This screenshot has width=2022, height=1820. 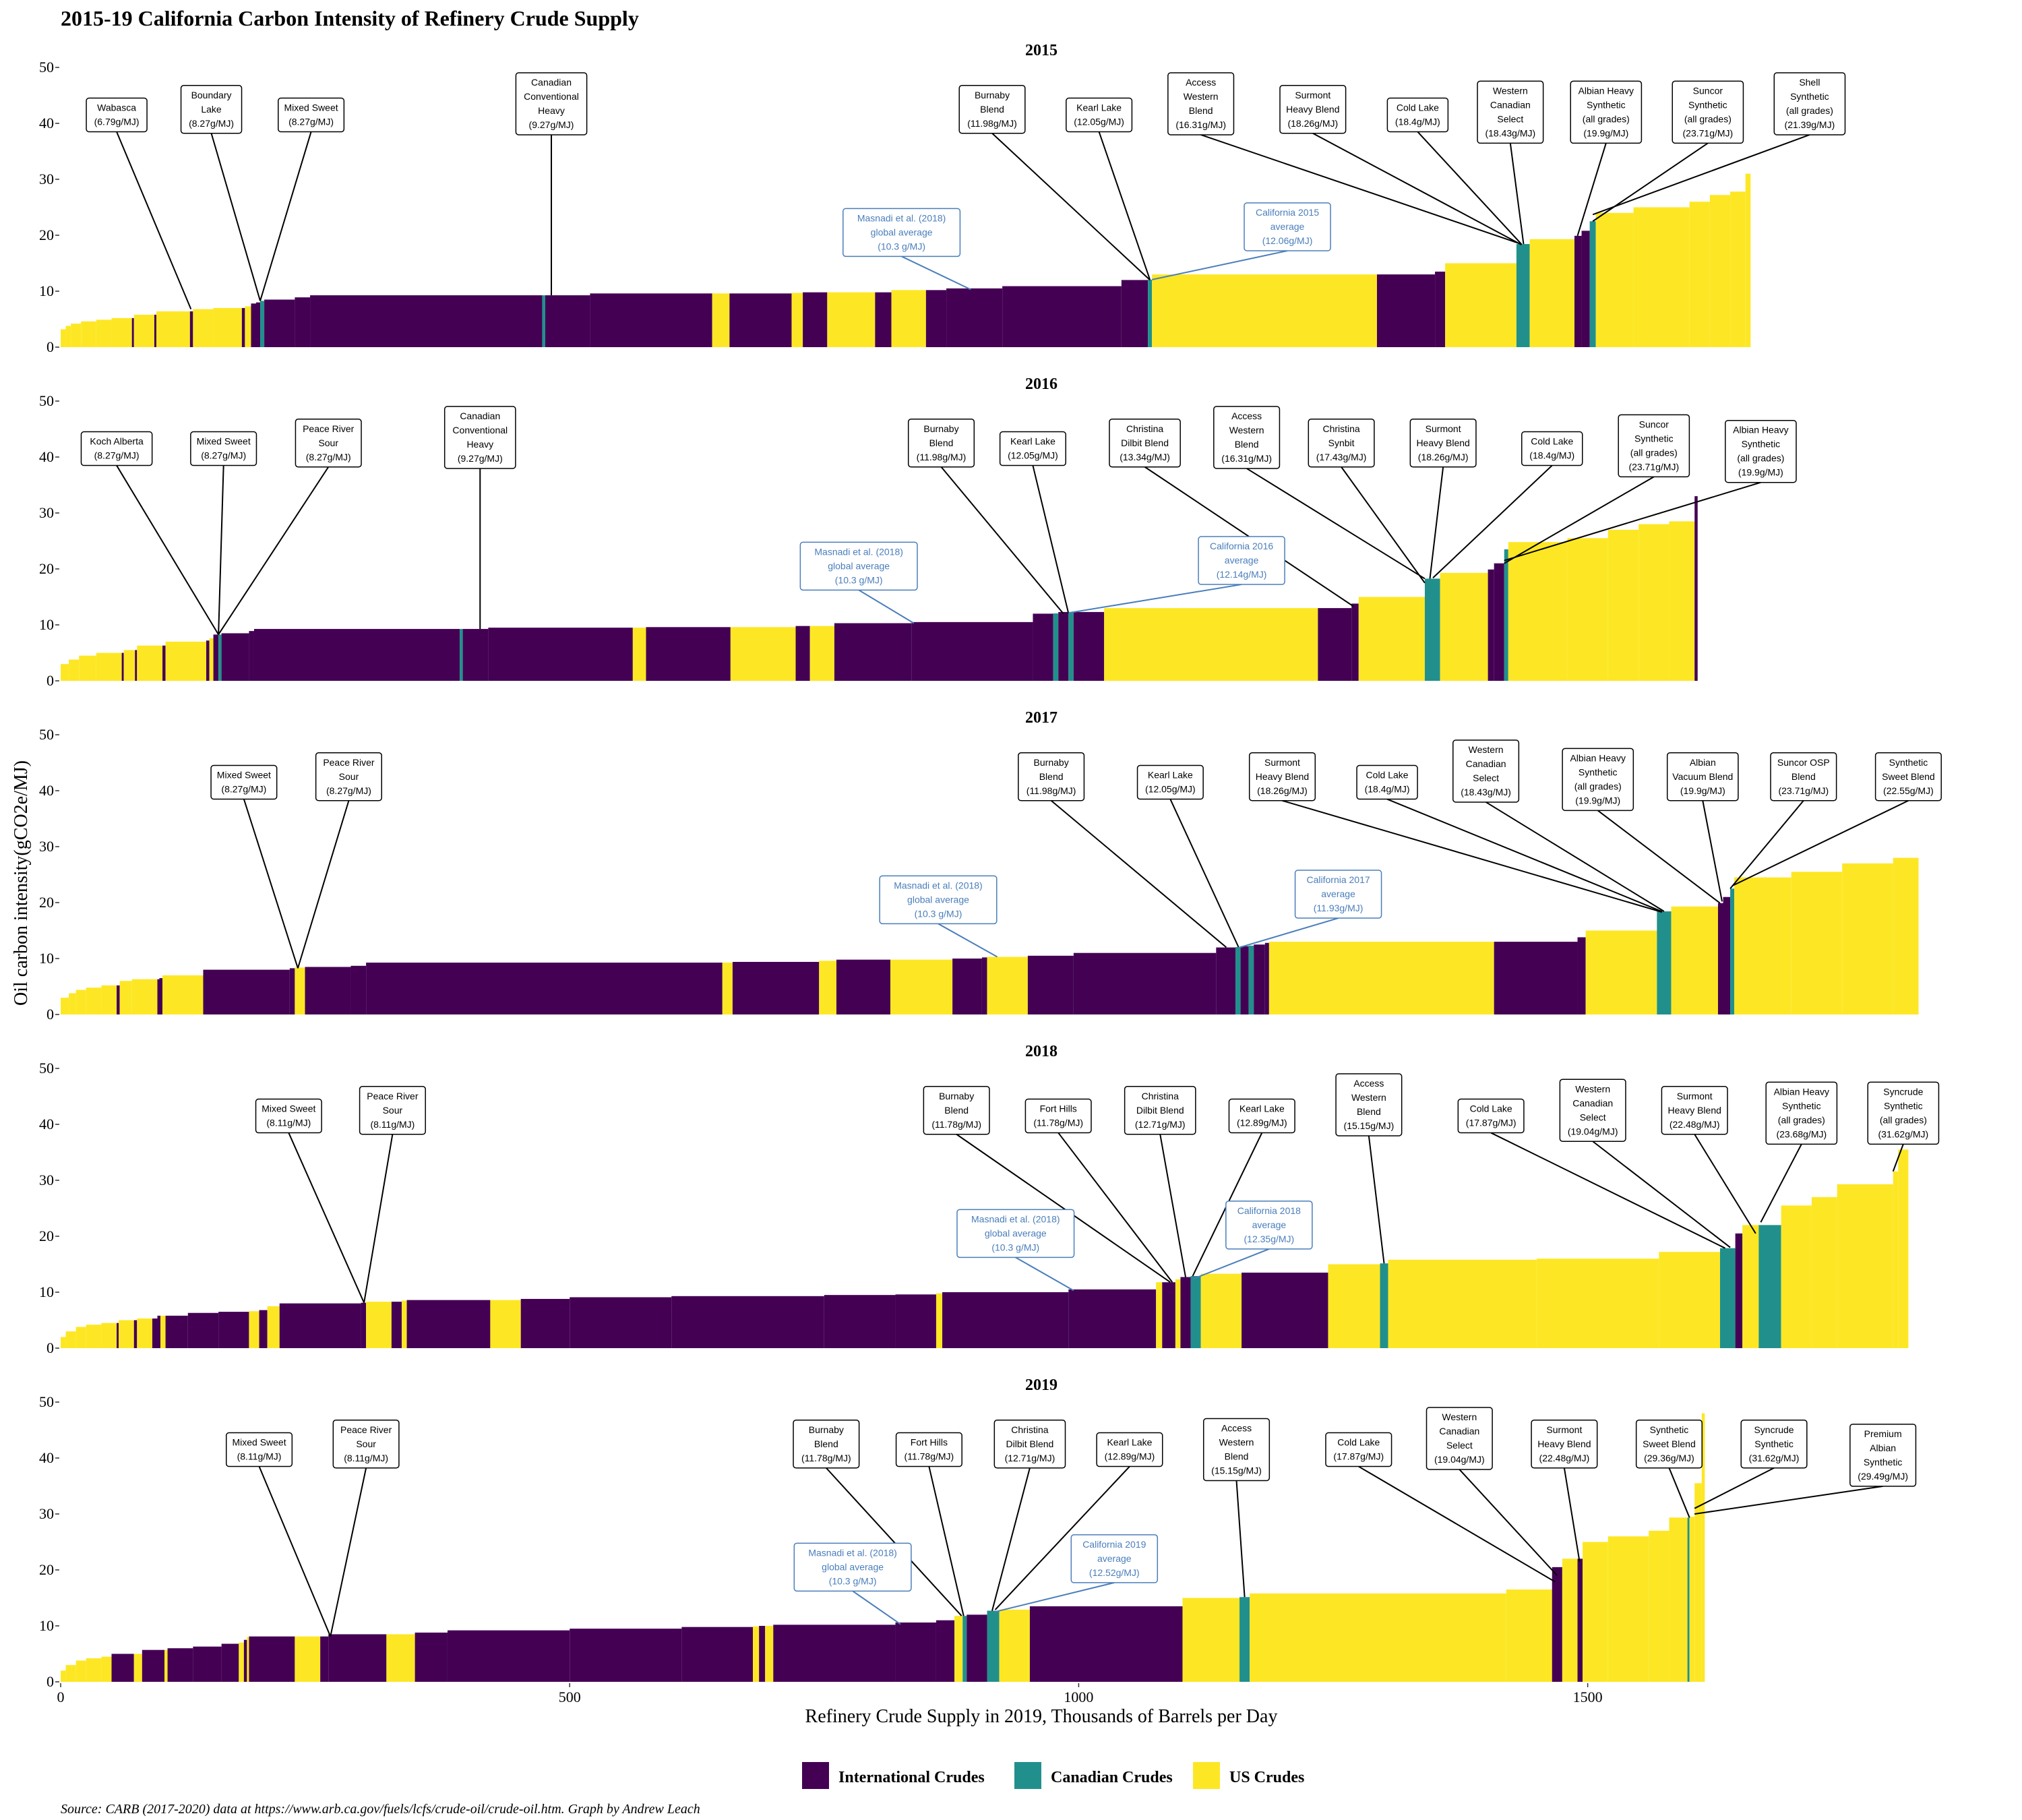 I want to click on legend-label: Canadian Crudes, so click(x=1112, y=1777).